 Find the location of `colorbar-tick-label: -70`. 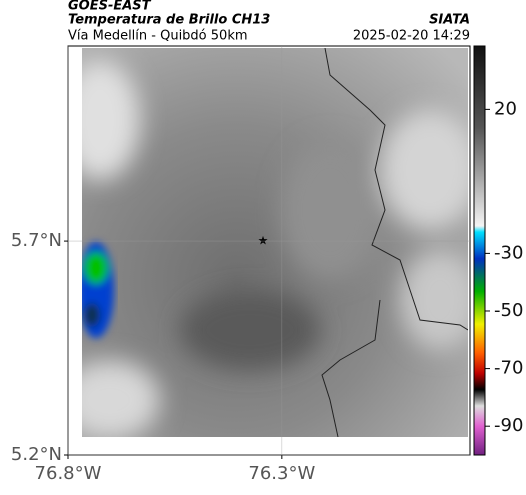

colorbar-tick-label: -70 is located at coordinates (508, 368).